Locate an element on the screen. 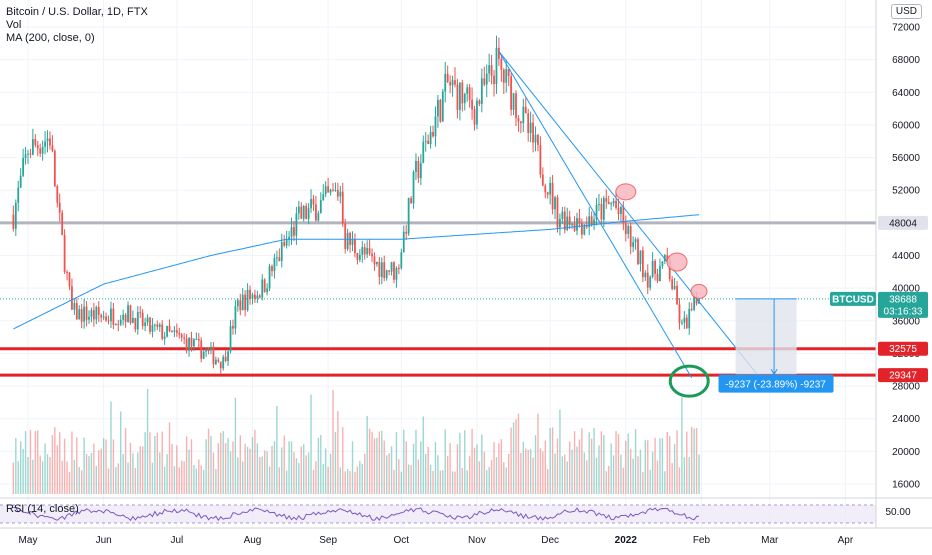  rsi-line is located at coordinates (356, 514).